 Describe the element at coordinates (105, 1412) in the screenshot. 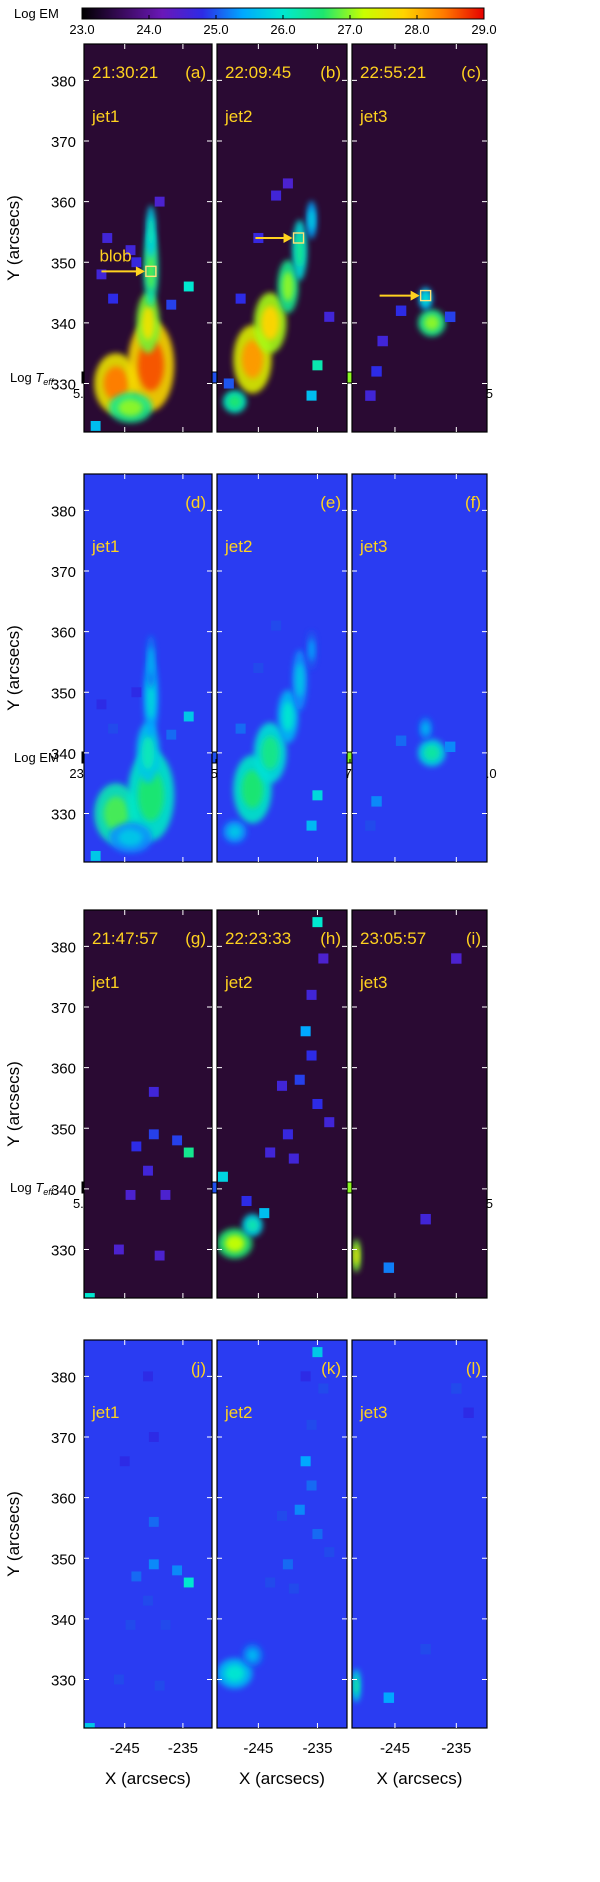

I see `jet-label: jet1` at that location.